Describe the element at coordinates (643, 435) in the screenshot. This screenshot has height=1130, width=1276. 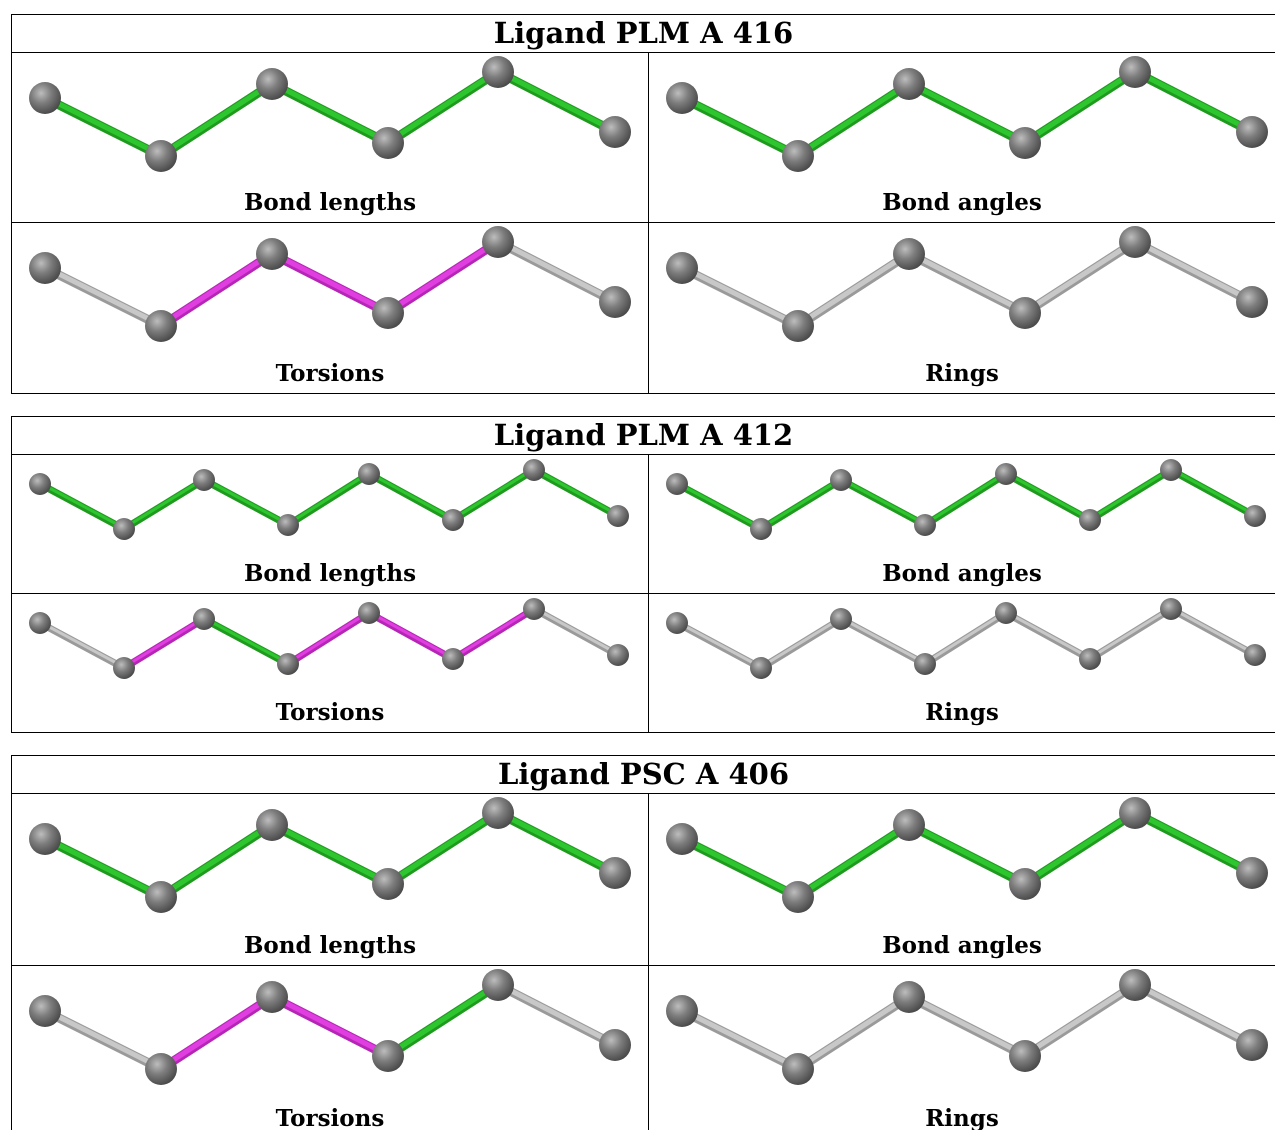
I see `ligand-title: Ligand PLM A 412` at that location.